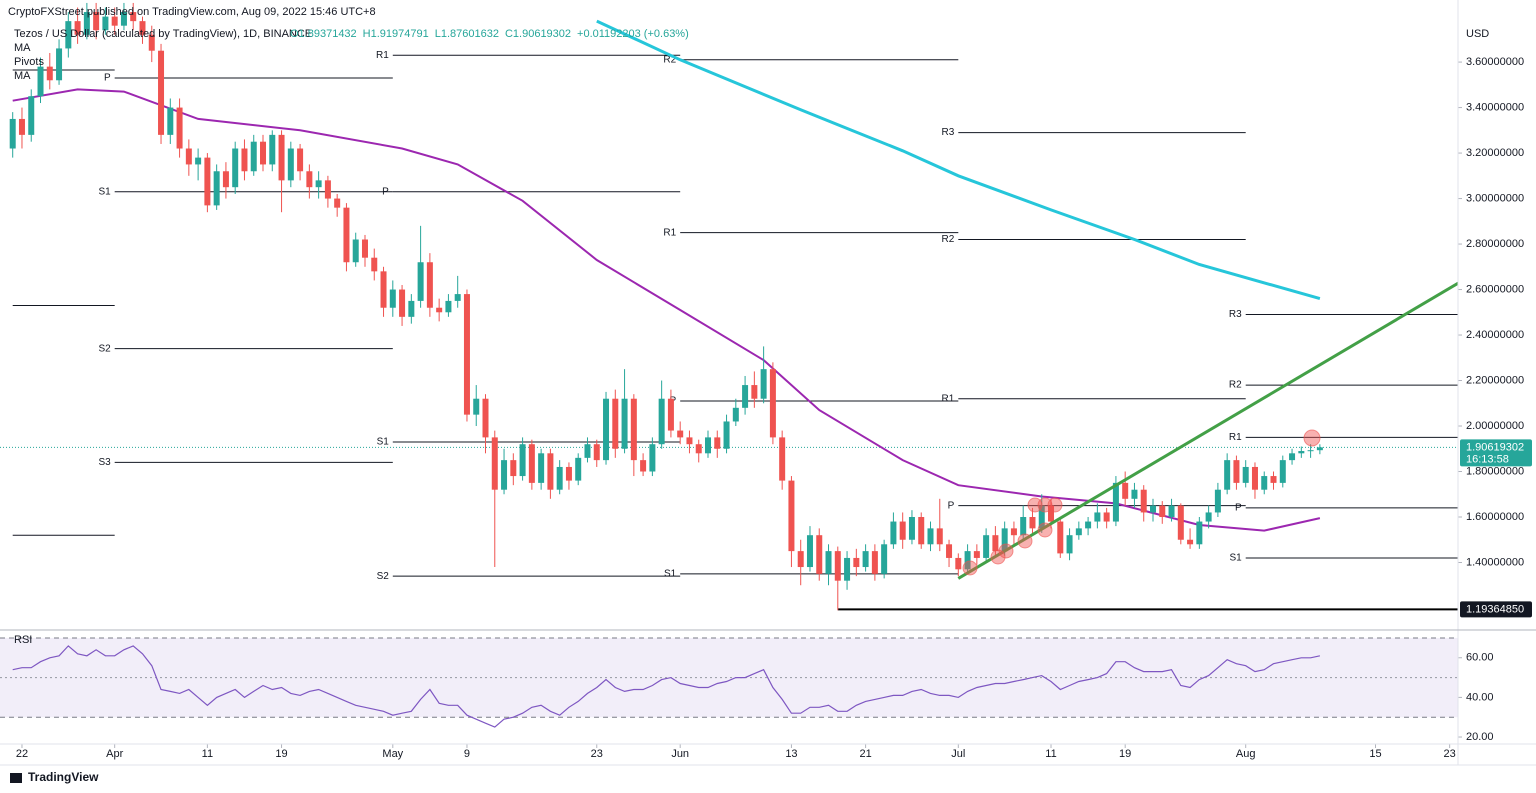 This screenshot has height=793, width=1536. What do you see at coordinates (396, 34) in the screenshot?
I see `ohlc-value: H1.91974791` at bounding box center [396, 34].